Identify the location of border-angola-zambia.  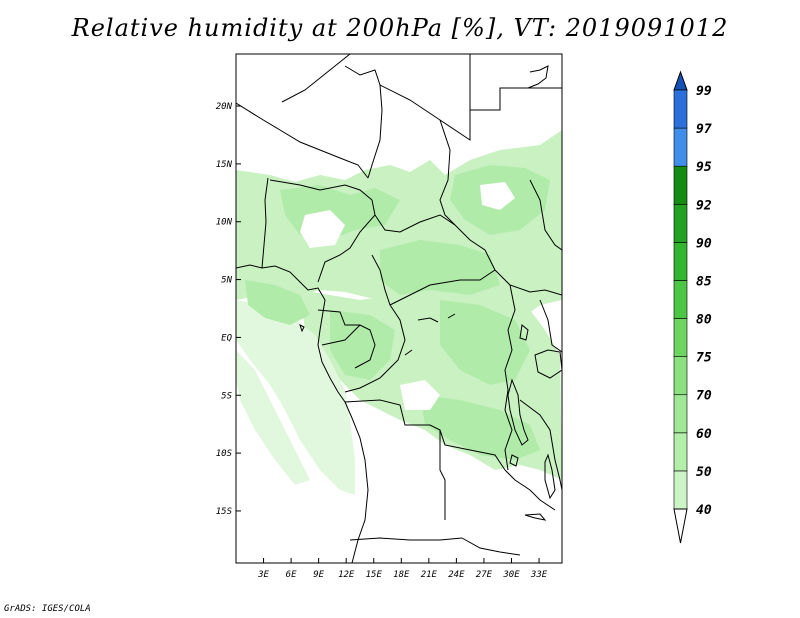
(442, 475).